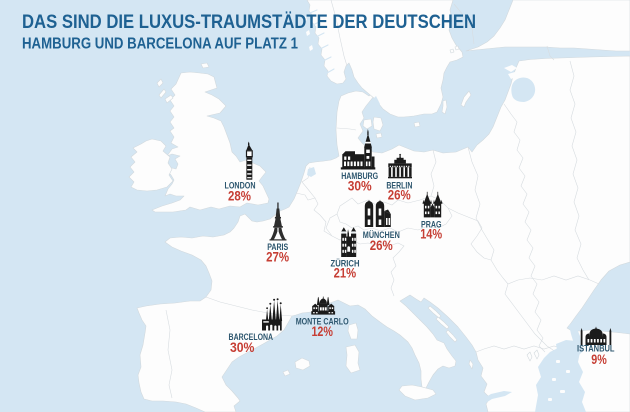  Describe the element at coordinates (345, 264) in the screenshot. I see `svg-text: ZÜRICH` at that location.